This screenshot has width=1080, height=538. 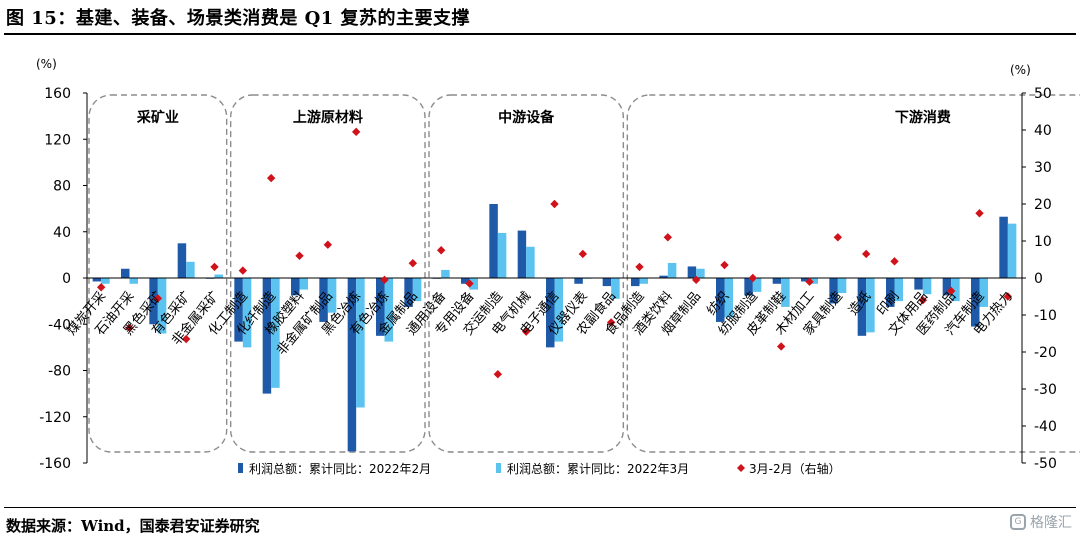 I want to click on legend-label-0: 利润总额：累计同比：2022年2月, so click(x=340, y=469).